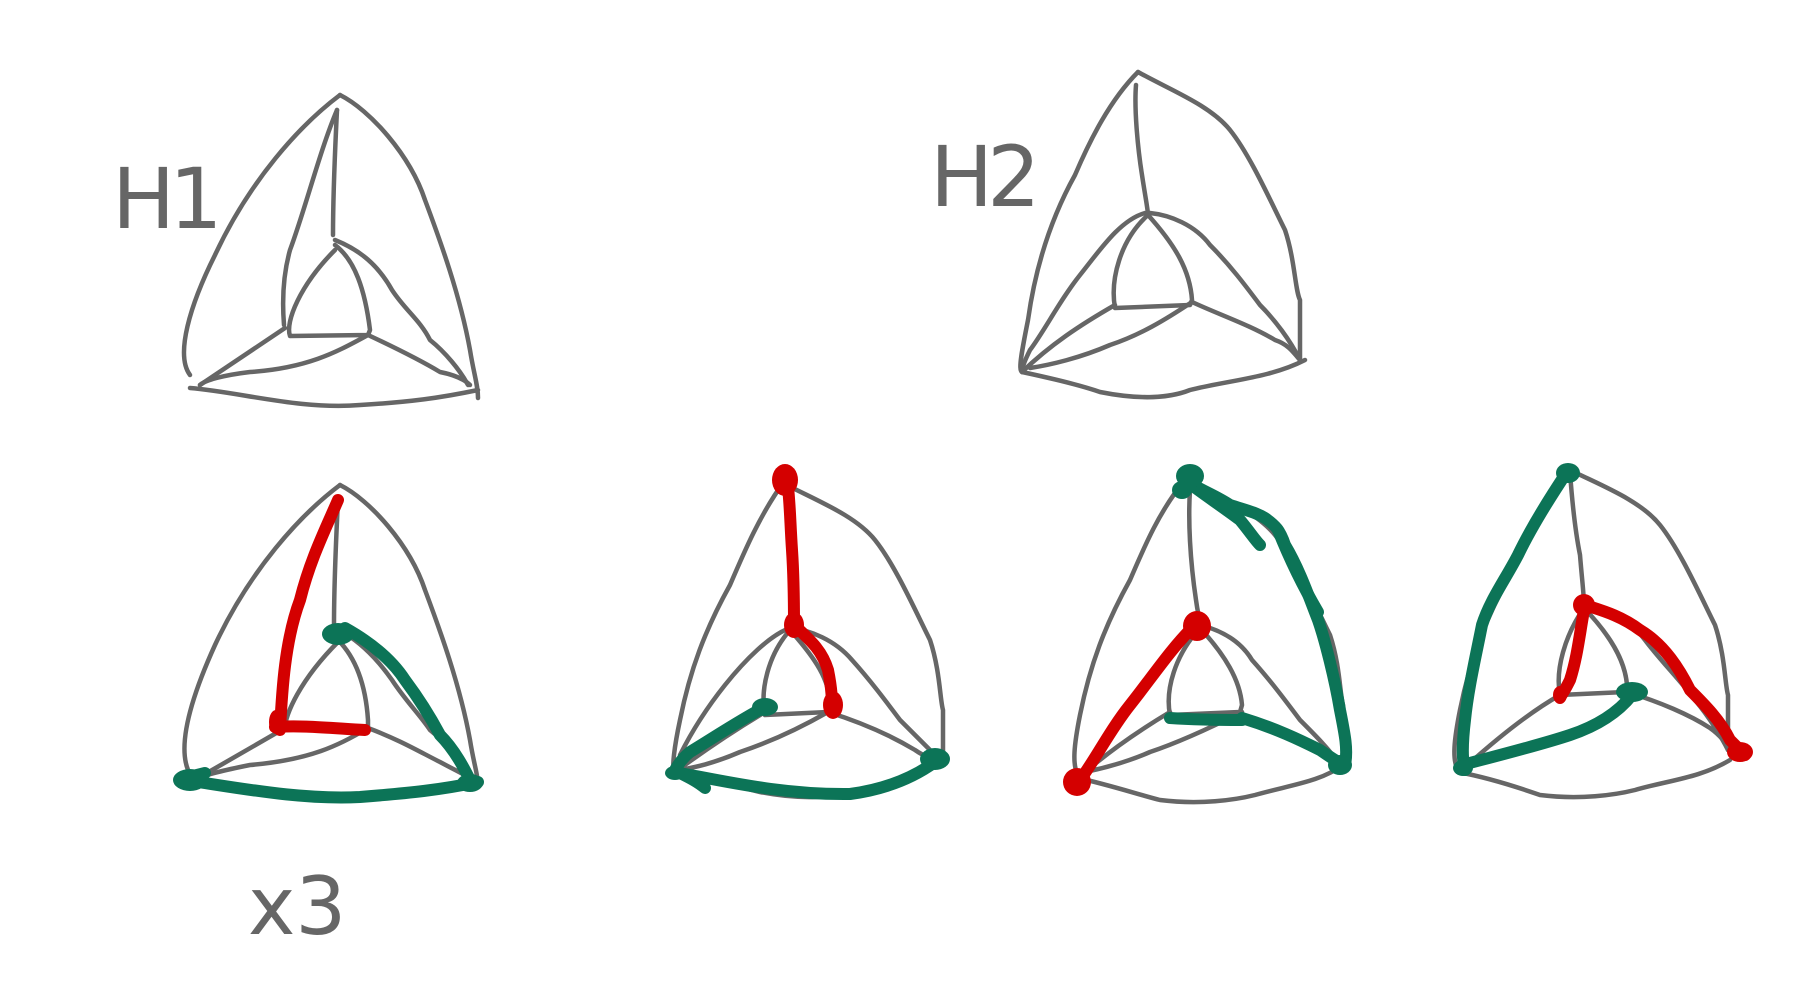  Describe the element at coordinates (1208, 634) in the screenshot. I see `colored-h2-panel-b` at that location.